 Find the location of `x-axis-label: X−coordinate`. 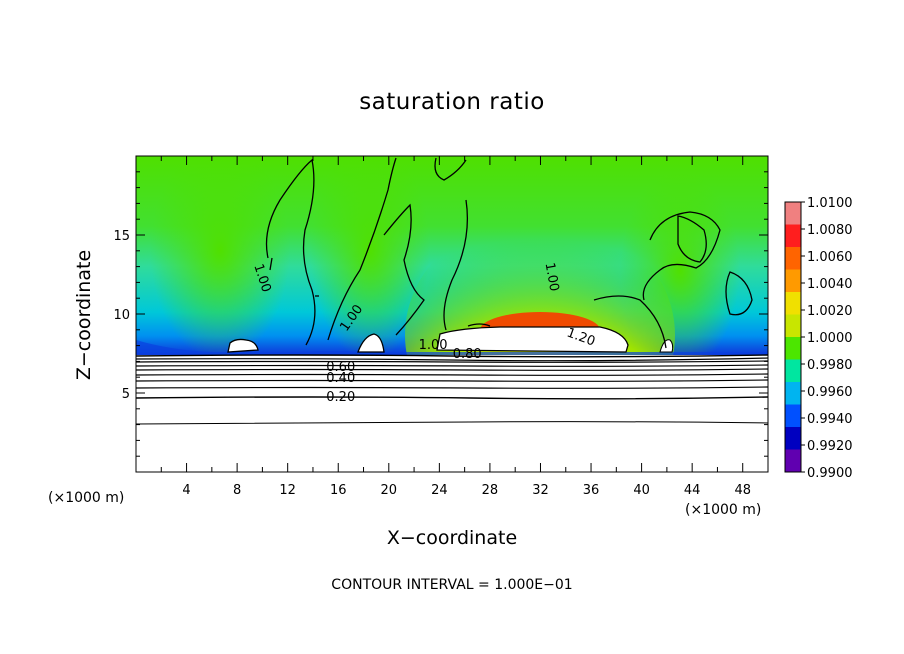

x-axis-label: X−coordinate is located at coordinates (452, 538).